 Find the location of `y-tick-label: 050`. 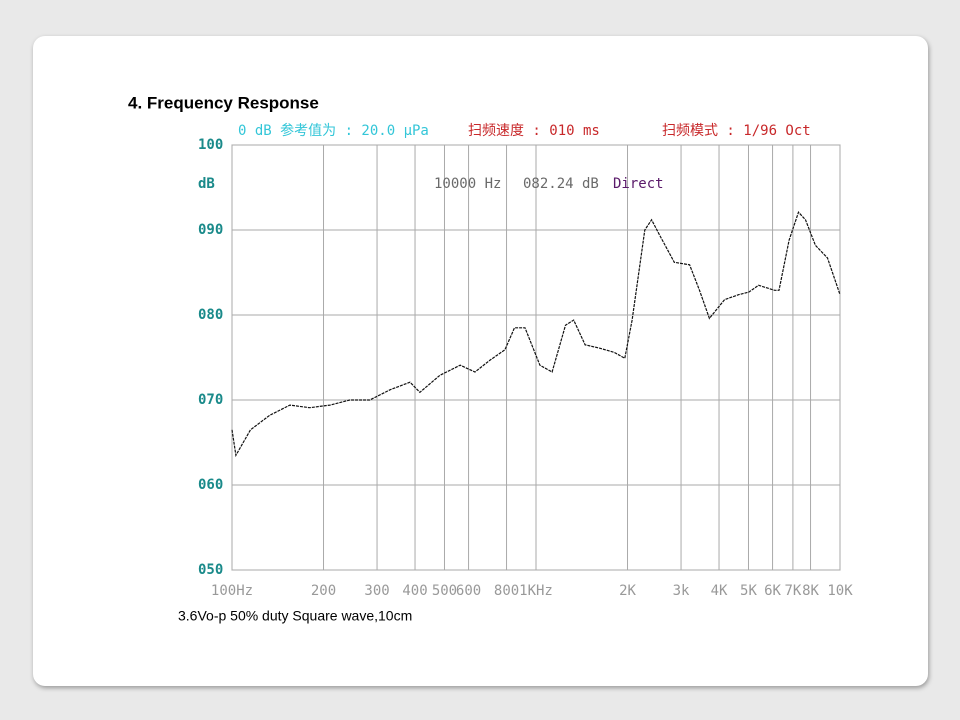

y-tick-label: 050 is located at coordinates (210, 570).